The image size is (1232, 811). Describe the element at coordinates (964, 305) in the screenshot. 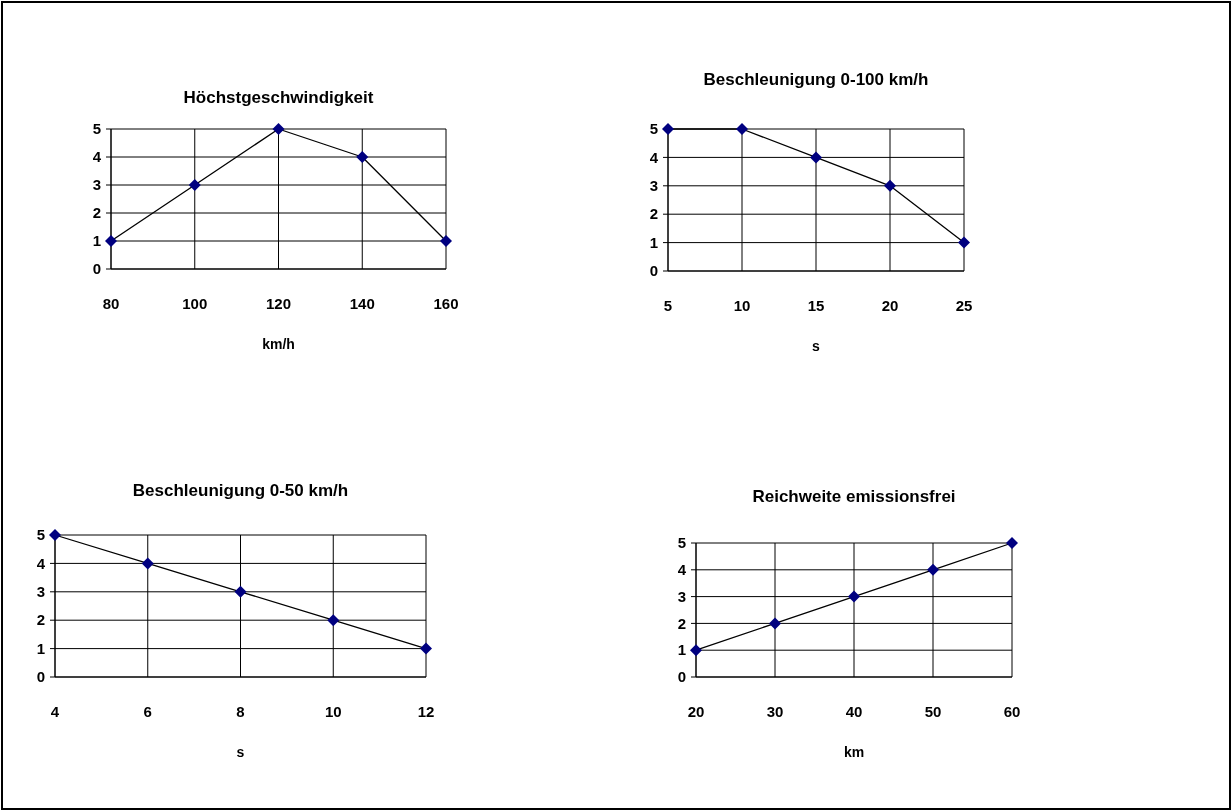

I see `x-tick-label: 25` at that location.